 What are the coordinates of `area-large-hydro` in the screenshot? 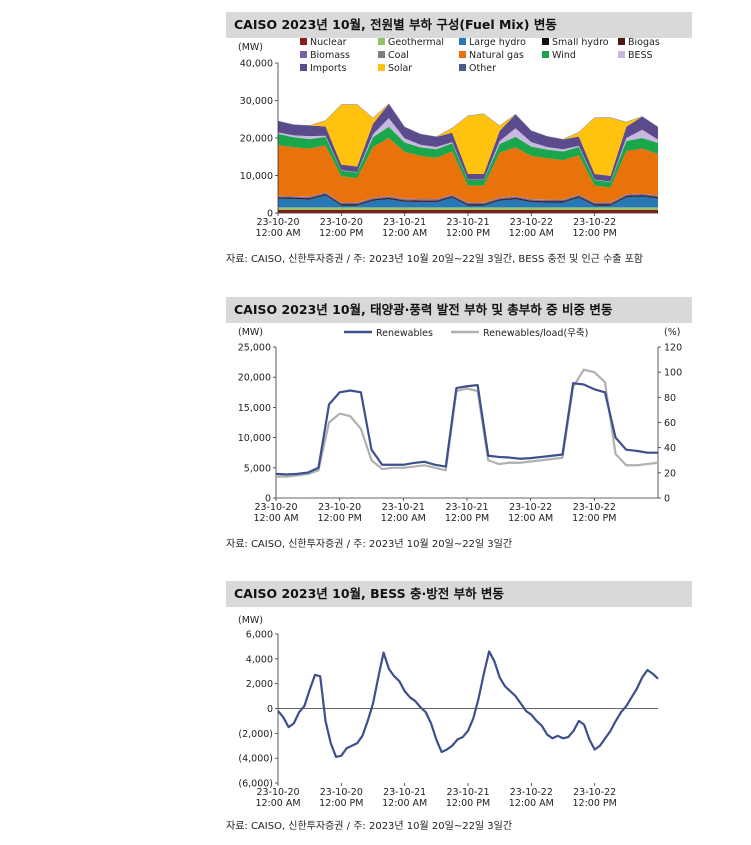 It's located at (468, 201).